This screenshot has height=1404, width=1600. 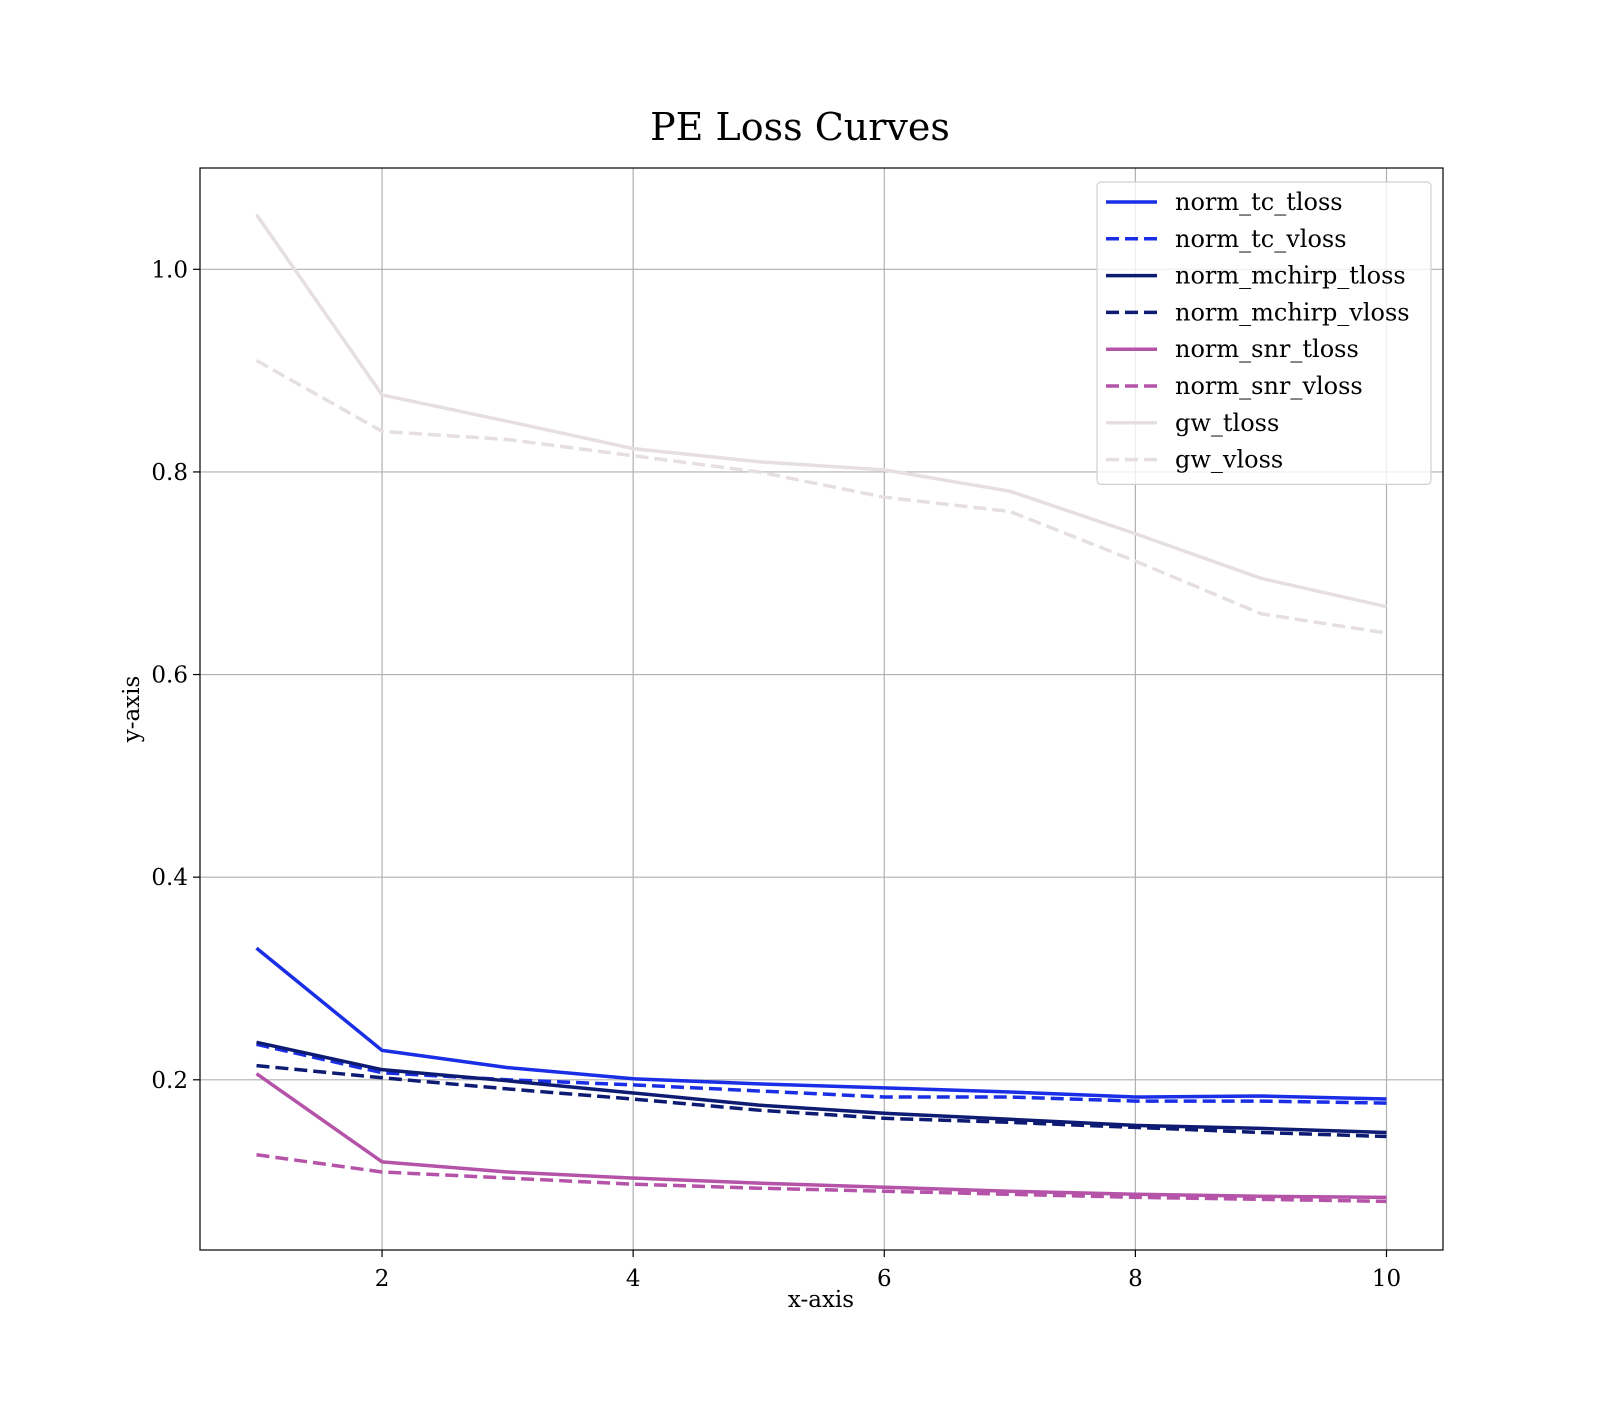 What do you see at coordinates (169, 1081) in the screenshot?
I see `y-tick-label: 0.2` at bounding box center [169, 1081].